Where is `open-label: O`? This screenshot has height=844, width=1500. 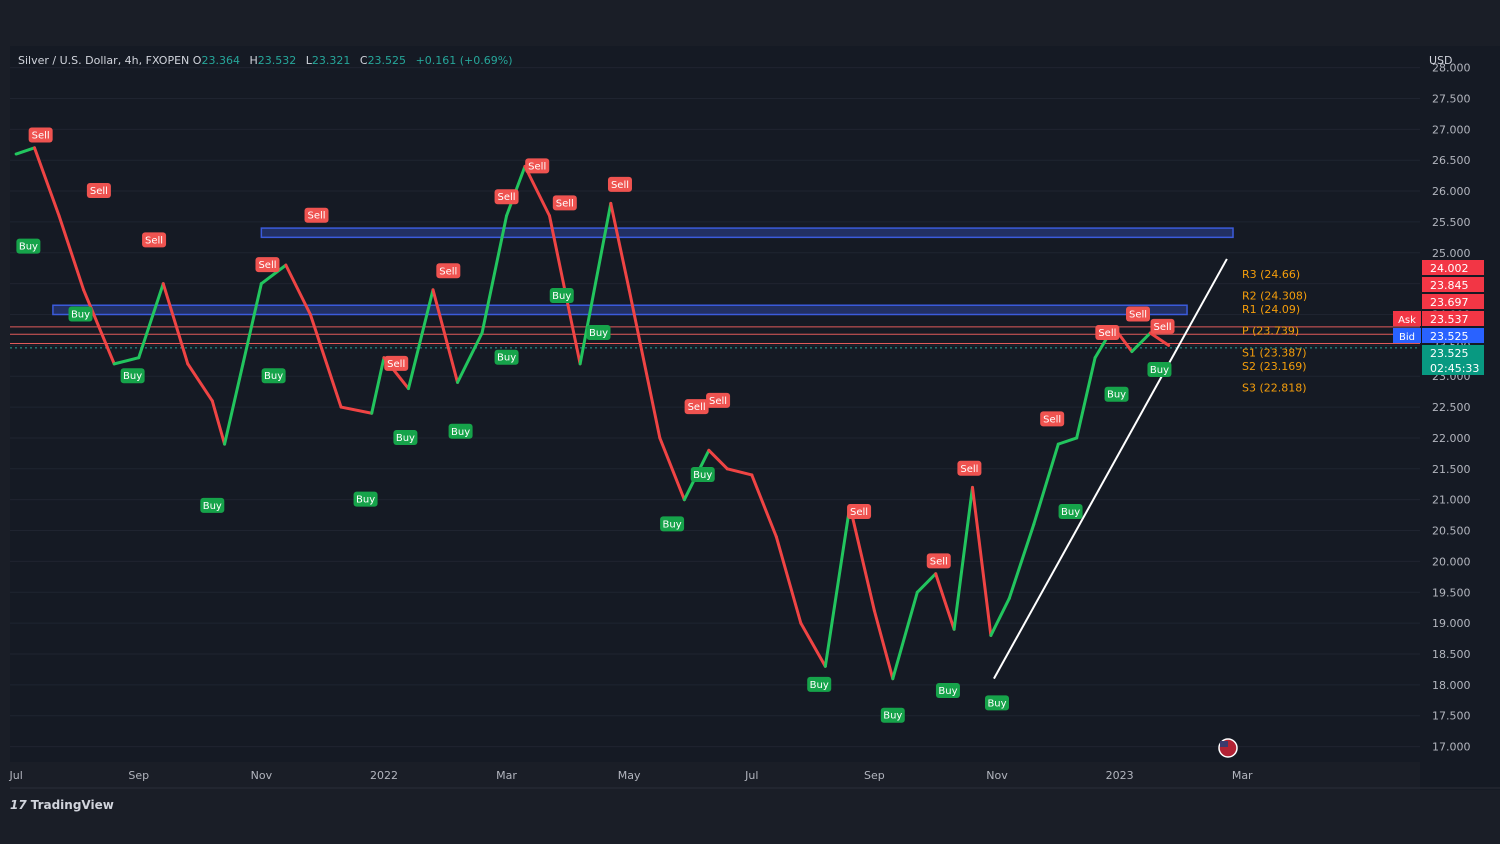 open-label: O is located at coordinates (197, 60).